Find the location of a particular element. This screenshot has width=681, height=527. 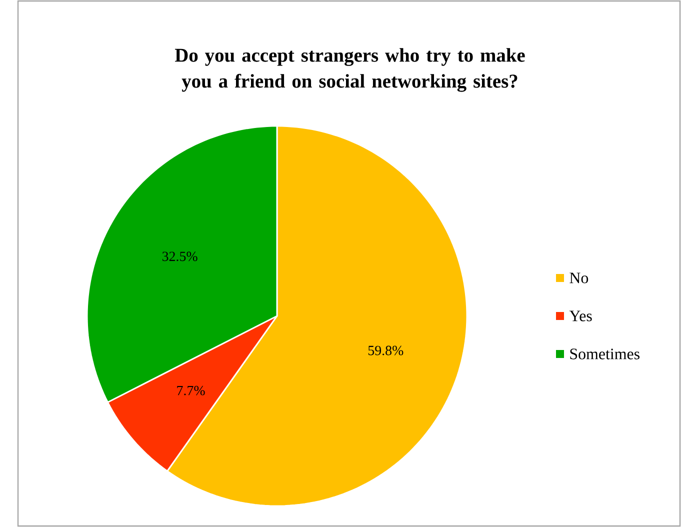

data-label: 59.8% is located at coordinates (386, 351).